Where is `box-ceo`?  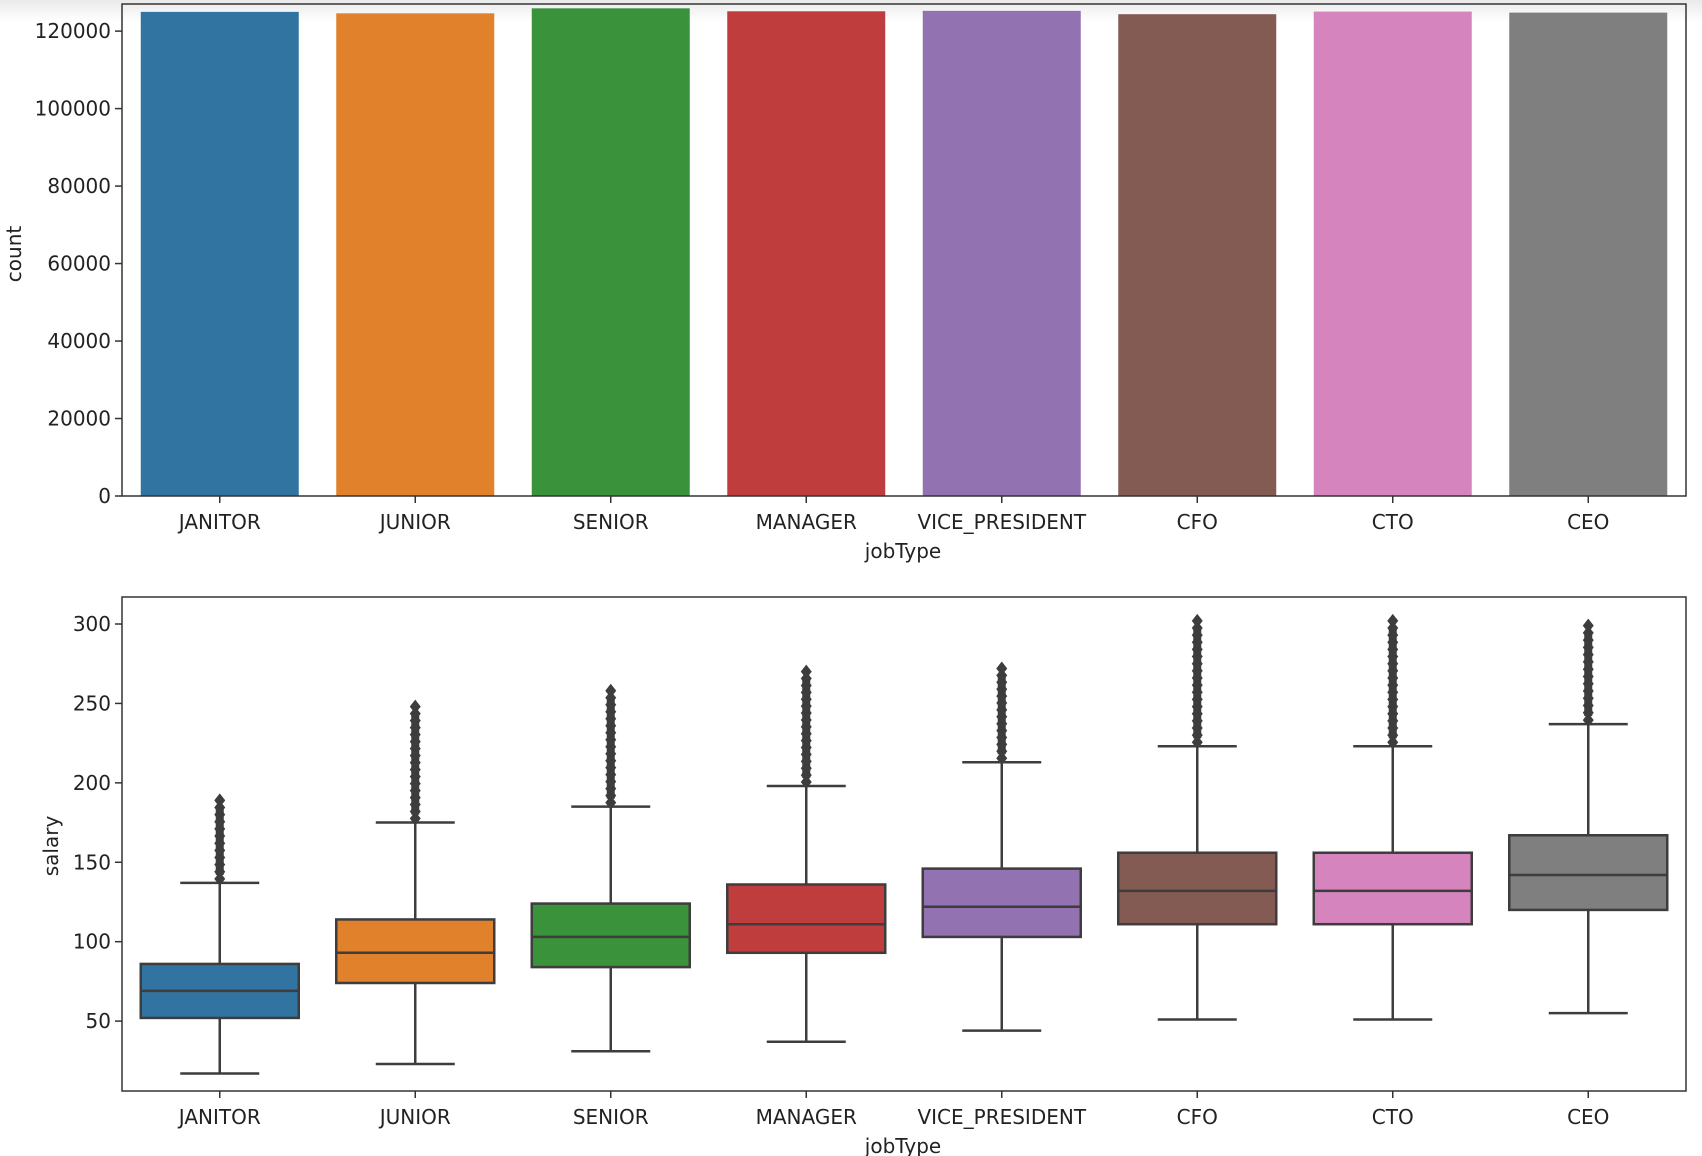 box-ceo is located at coordinates (1588, 873).